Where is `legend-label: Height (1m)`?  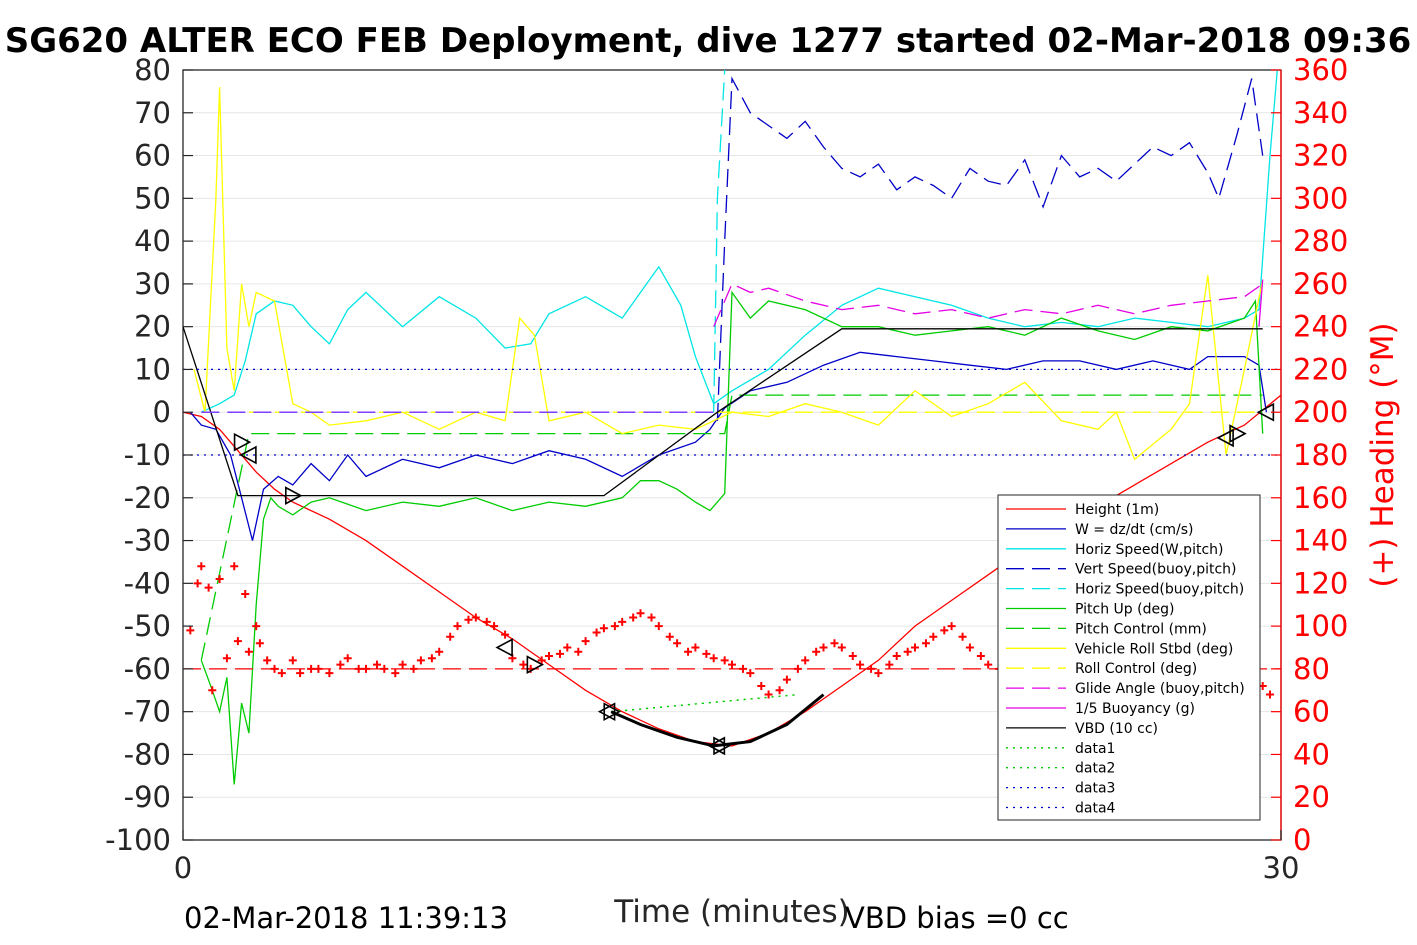 legend-label: Height (1m) is located at coordinates (1117, 510).